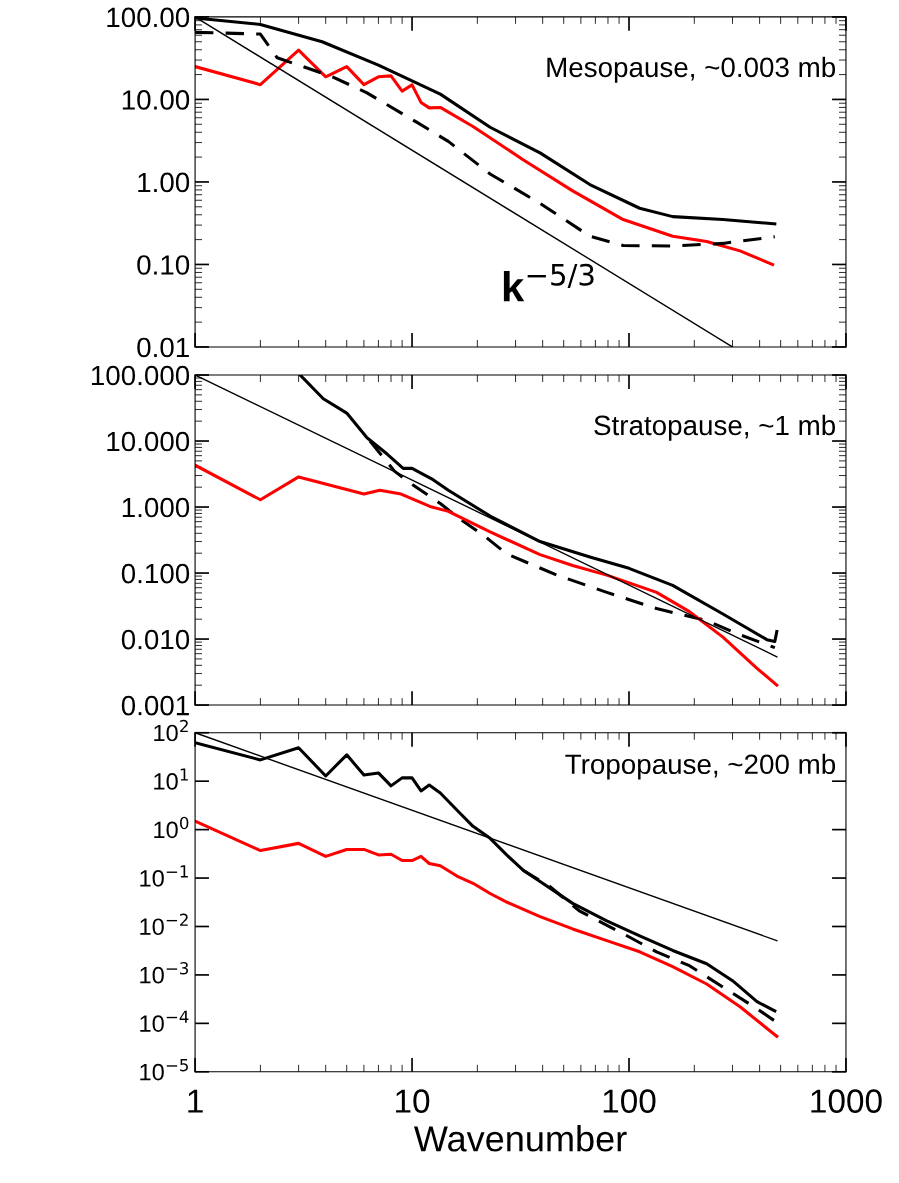  I want to click on y-tick-label: 0.100, so click(155, 573).